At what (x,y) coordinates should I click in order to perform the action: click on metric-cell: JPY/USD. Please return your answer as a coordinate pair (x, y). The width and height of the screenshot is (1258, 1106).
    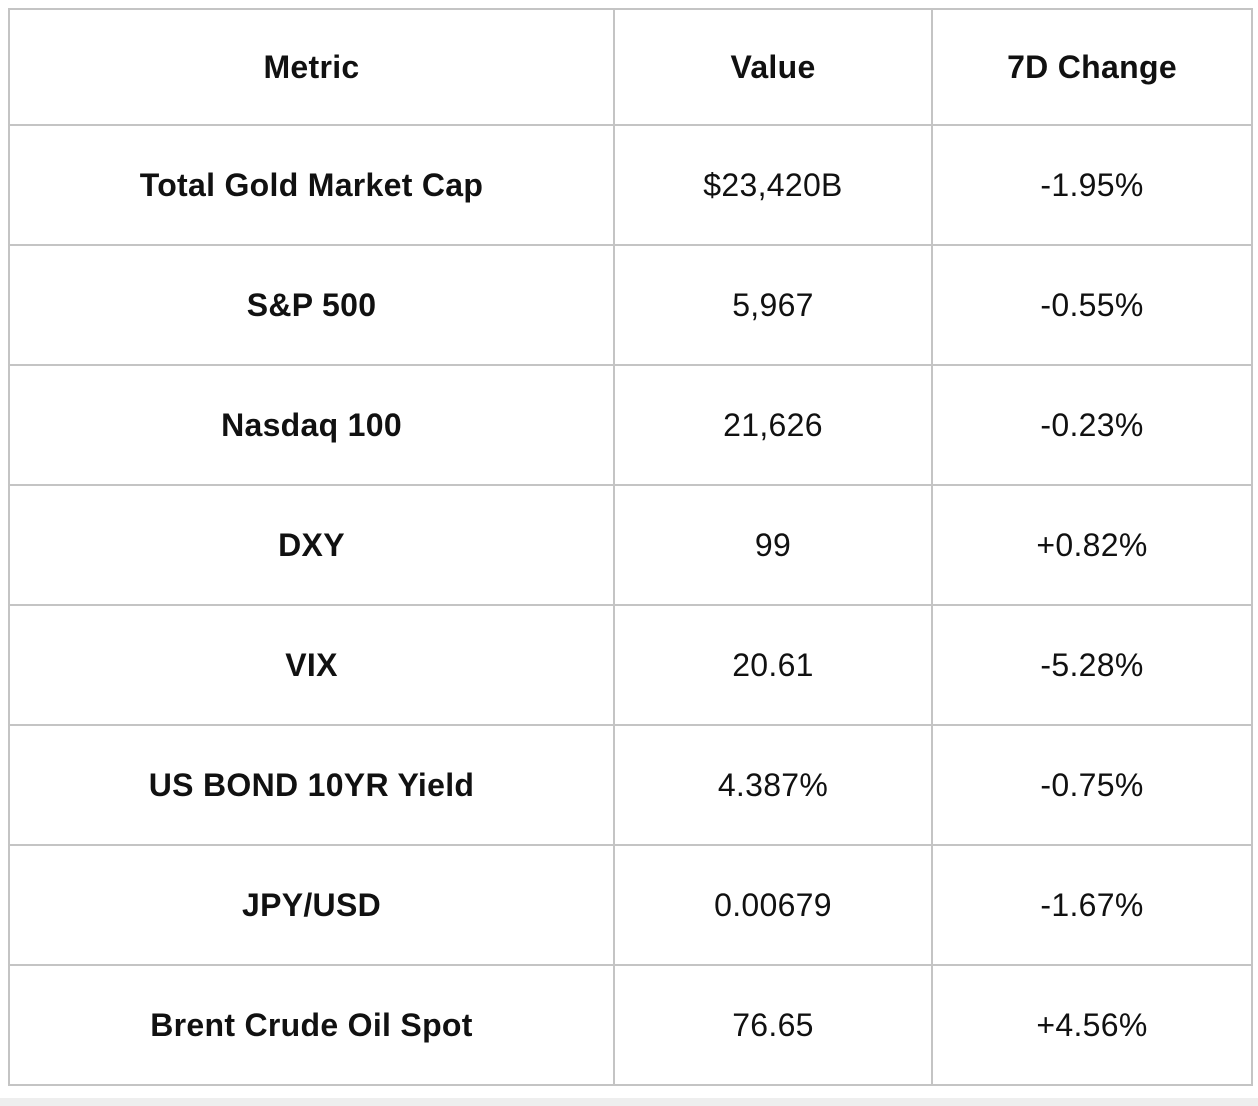
    Looking at the image, I should click on (311, 905).